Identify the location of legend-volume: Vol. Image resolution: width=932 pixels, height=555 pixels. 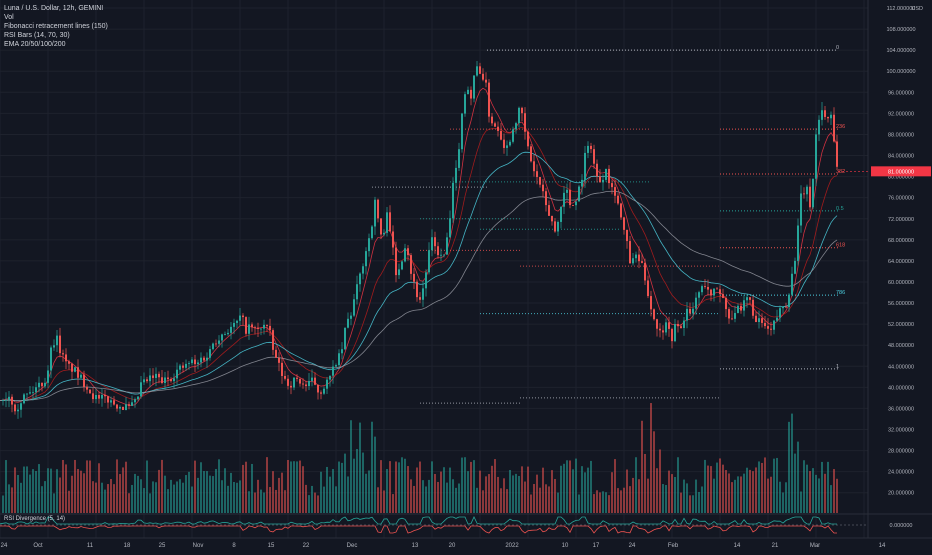
(9, 17).